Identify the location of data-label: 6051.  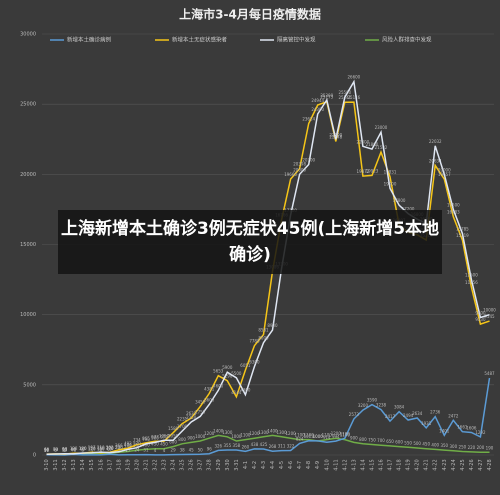
(245, 365).